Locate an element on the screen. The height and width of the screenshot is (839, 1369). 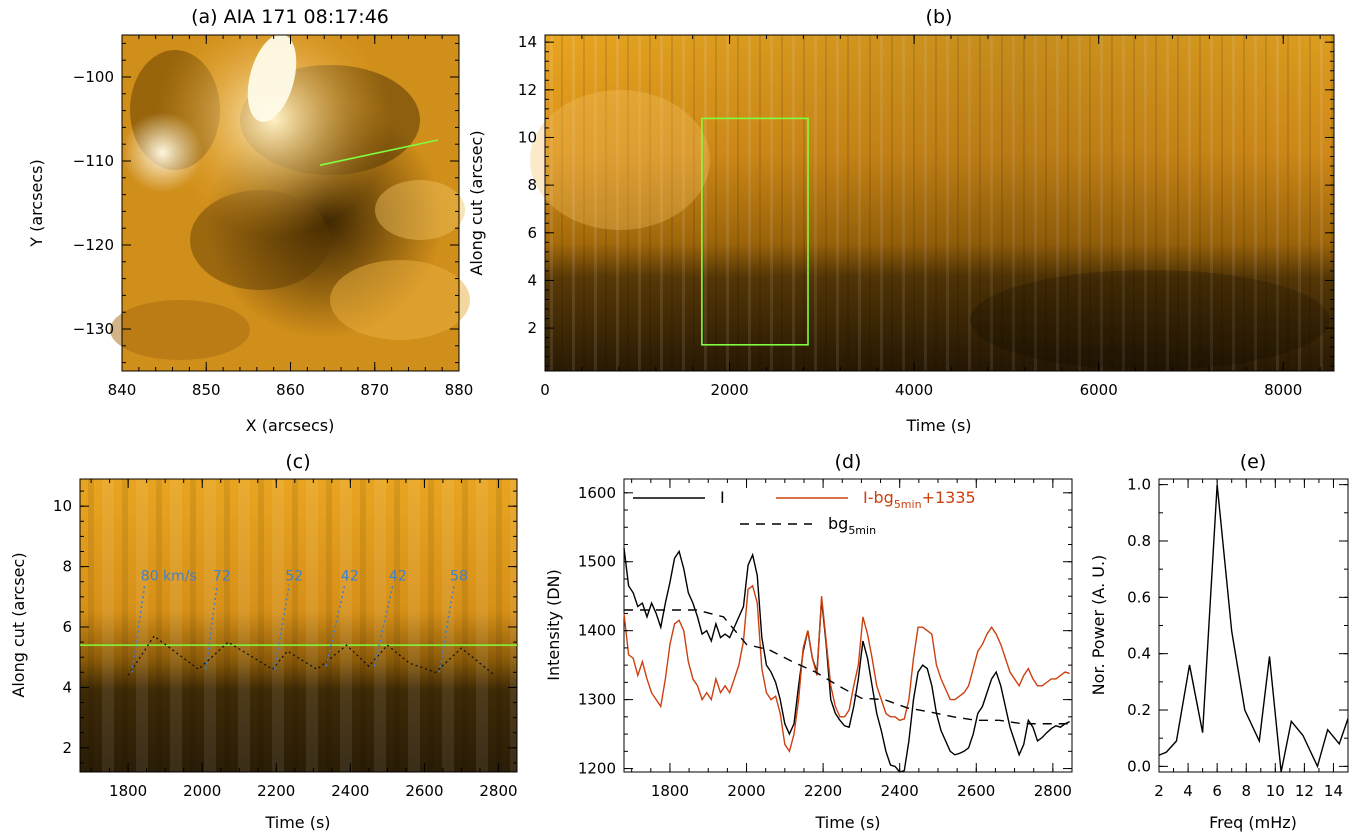
speed-fit-label: 58 is located at coordinates (459, 577).